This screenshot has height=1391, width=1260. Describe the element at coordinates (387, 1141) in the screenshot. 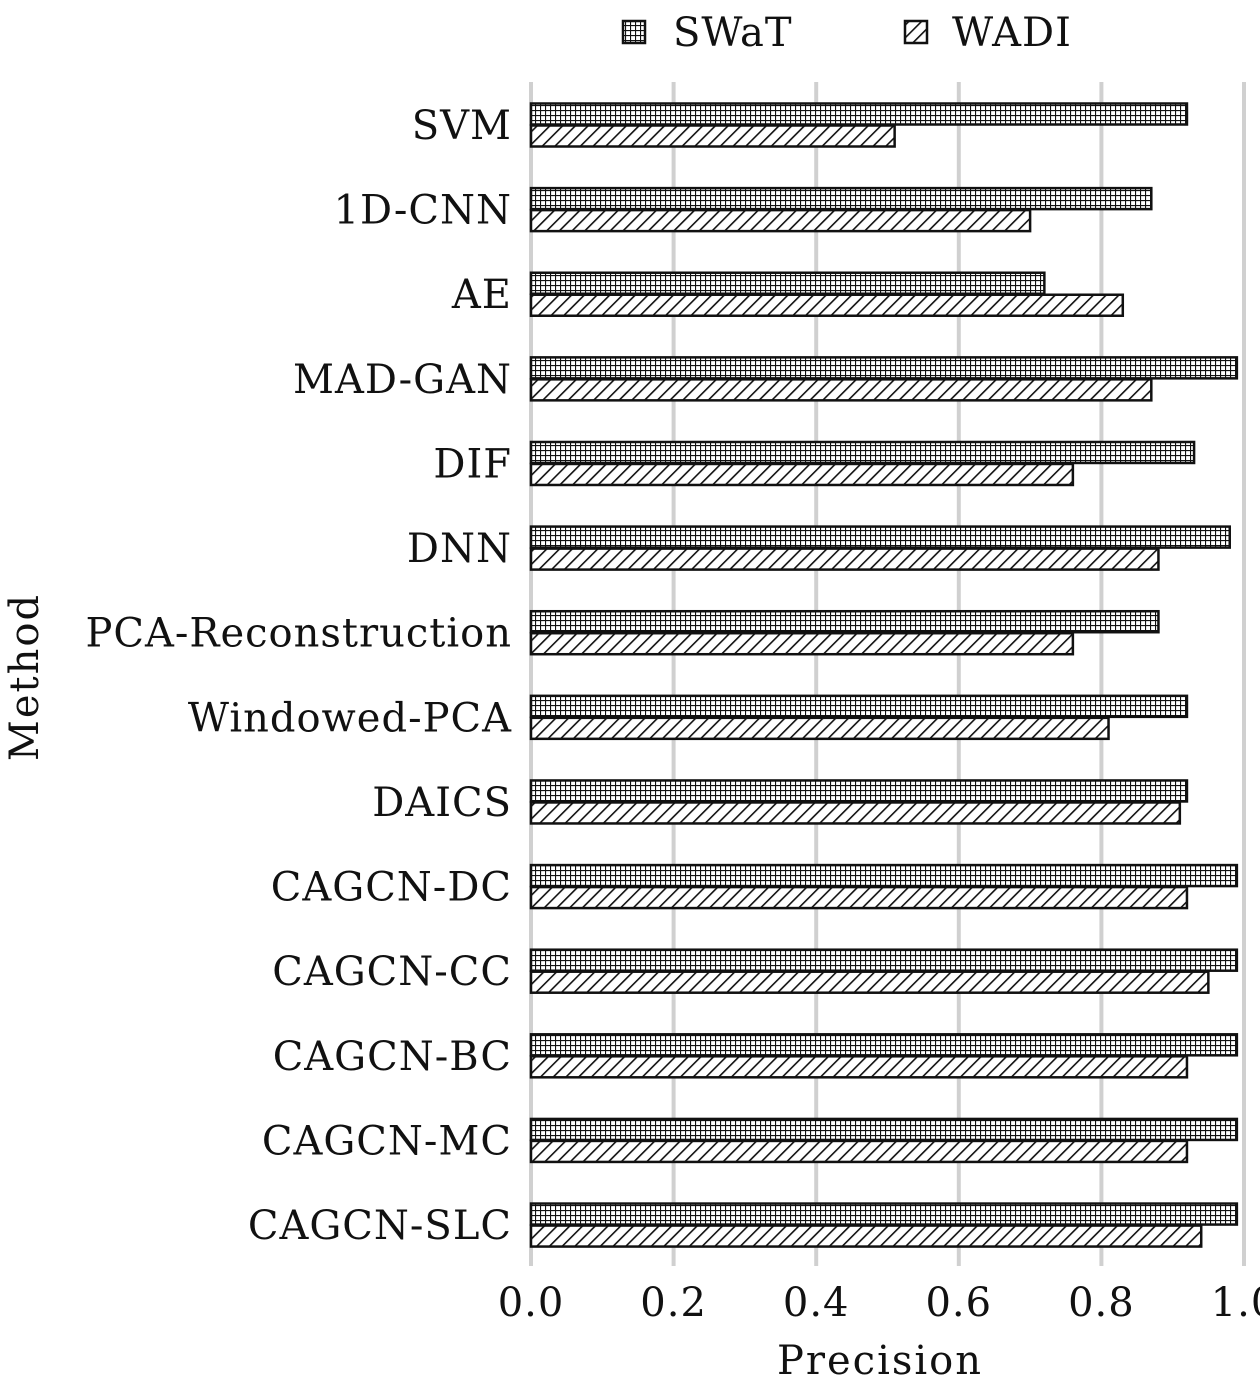

I see `category-label-12: CAGCN-MC` at that location.